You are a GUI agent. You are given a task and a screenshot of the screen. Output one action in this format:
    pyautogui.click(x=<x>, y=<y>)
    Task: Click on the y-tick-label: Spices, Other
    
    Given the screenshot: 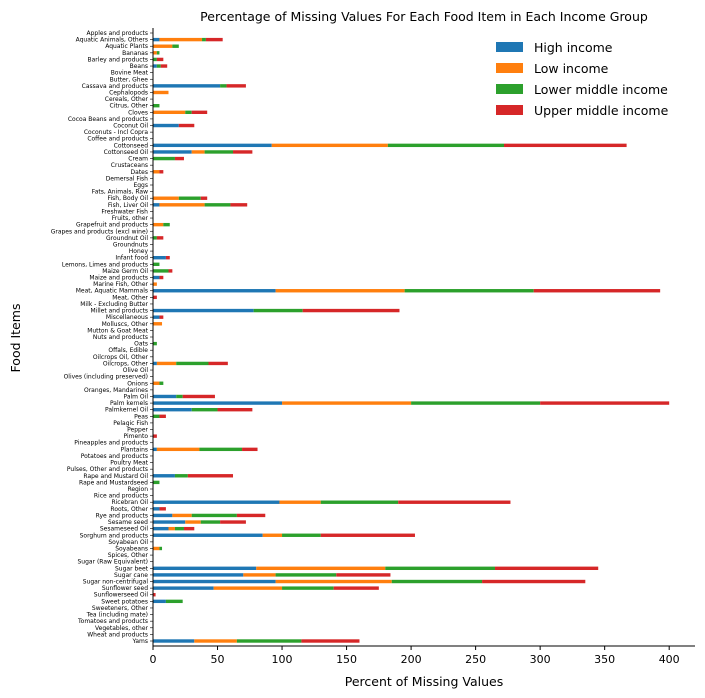 What is the action you would take?
    pyautogui.click(x=128, y=555)
    